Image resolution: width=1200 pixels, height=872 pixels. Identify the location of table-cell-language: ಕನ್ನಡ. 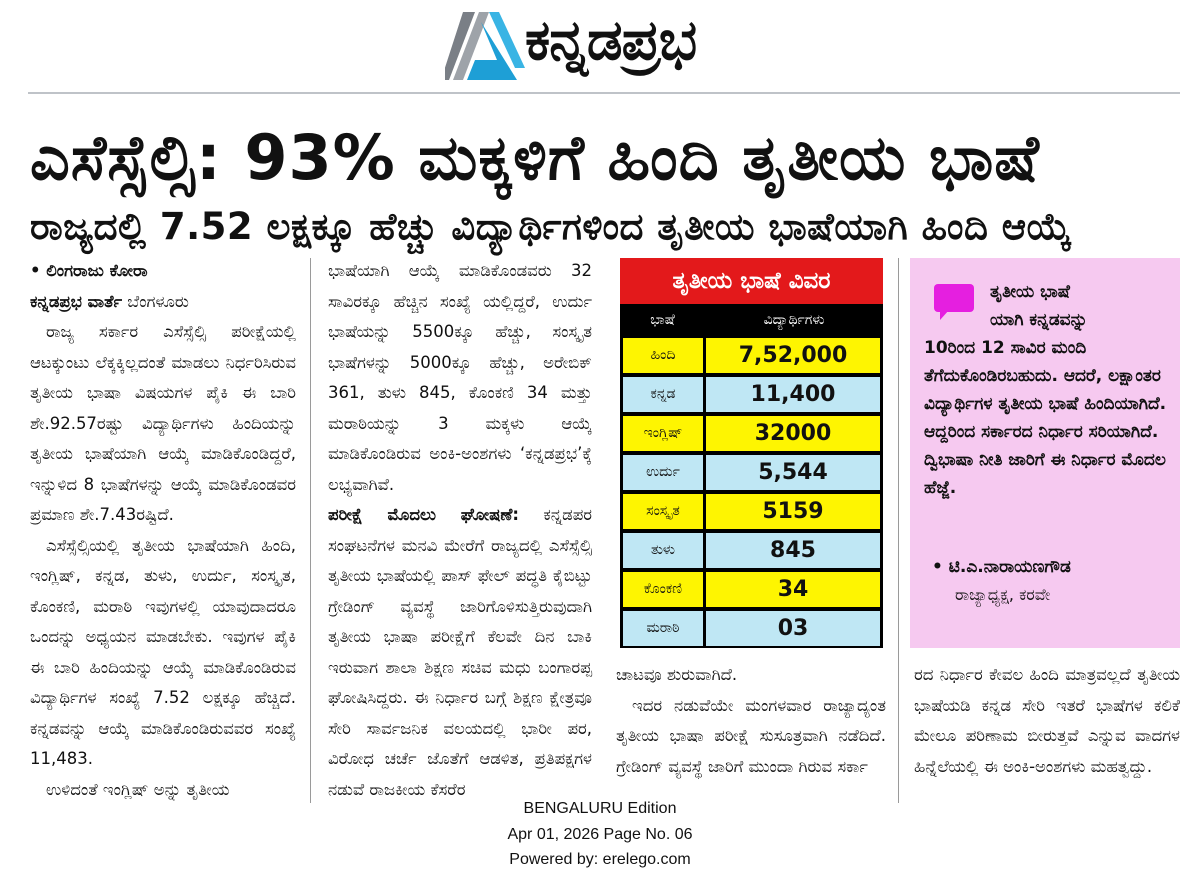
(663, 394).